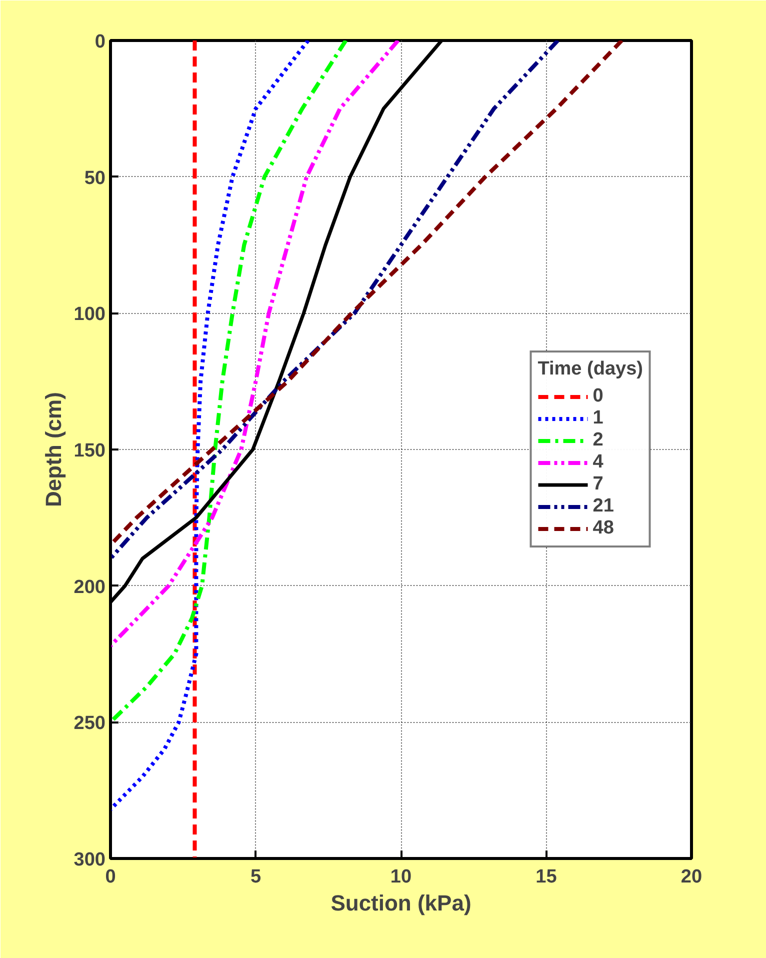  Describe the element at coordinates (95, 178) in the screenshot. I see `y-tick-label: 50` at that location.